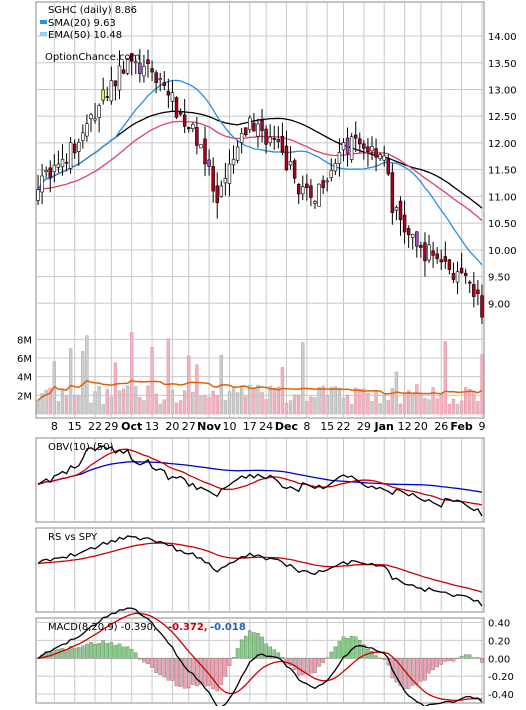  I want to click on macd-signal-line, so click(260, 657).